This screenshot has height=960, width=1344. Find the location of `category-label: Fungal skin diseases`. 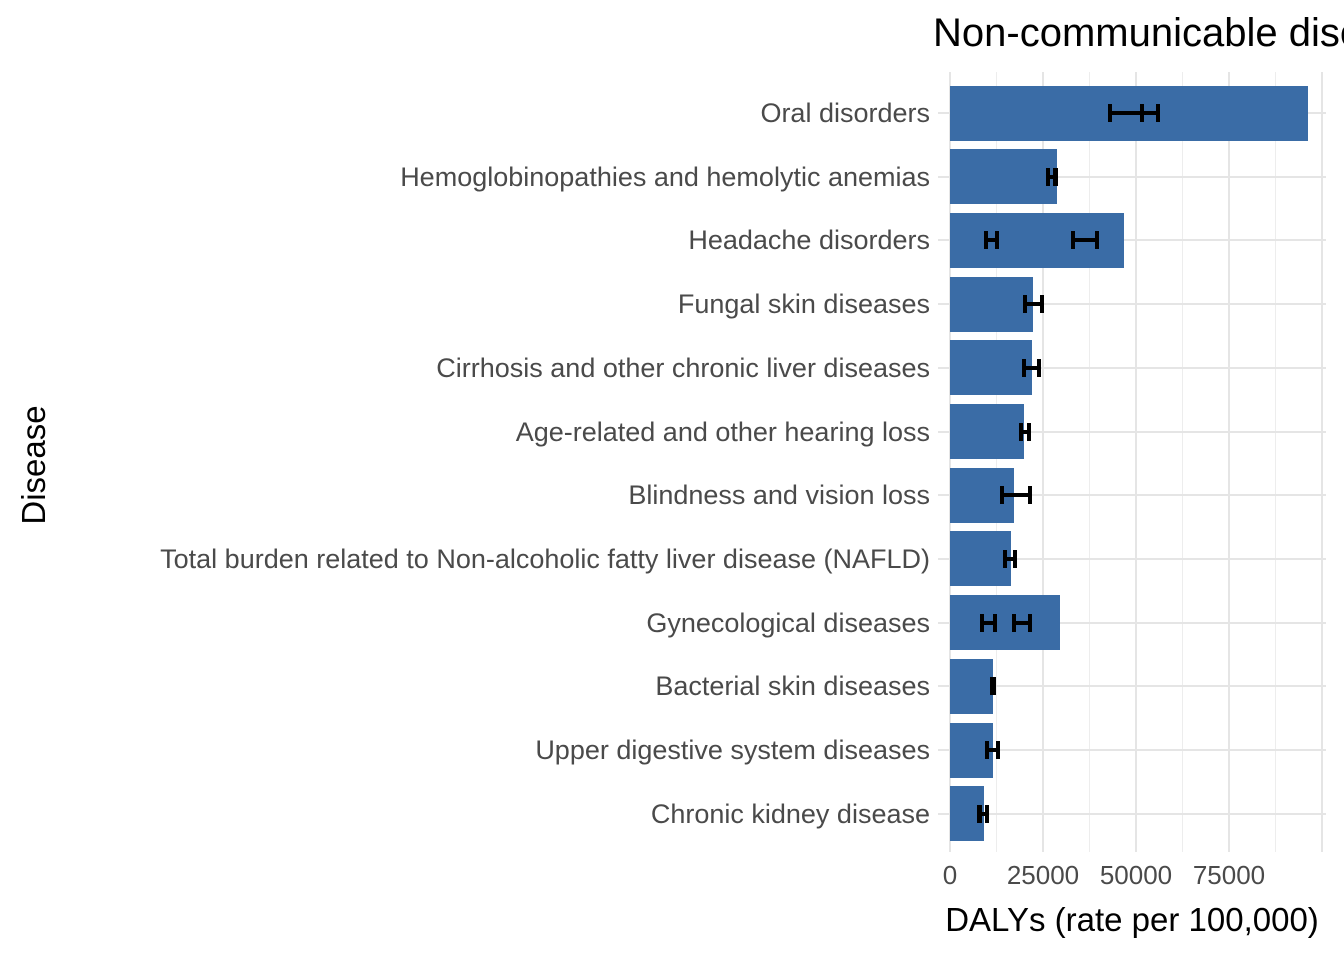

category-label: Fungal skin diseases is located at coordinates (803, 304).